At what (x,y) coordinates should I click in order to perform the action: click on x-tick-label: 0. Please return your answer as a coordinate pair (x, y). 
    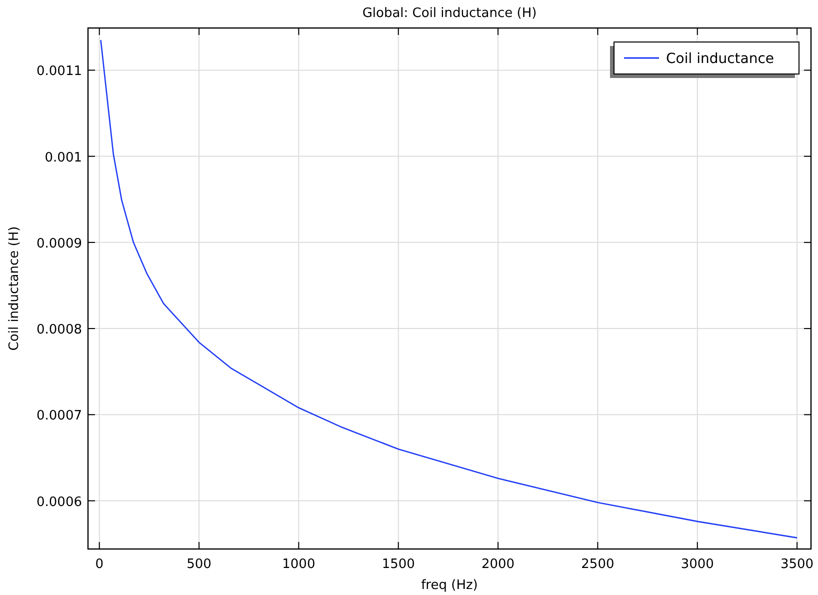
    Looking at the image, I should click on (99, 564).